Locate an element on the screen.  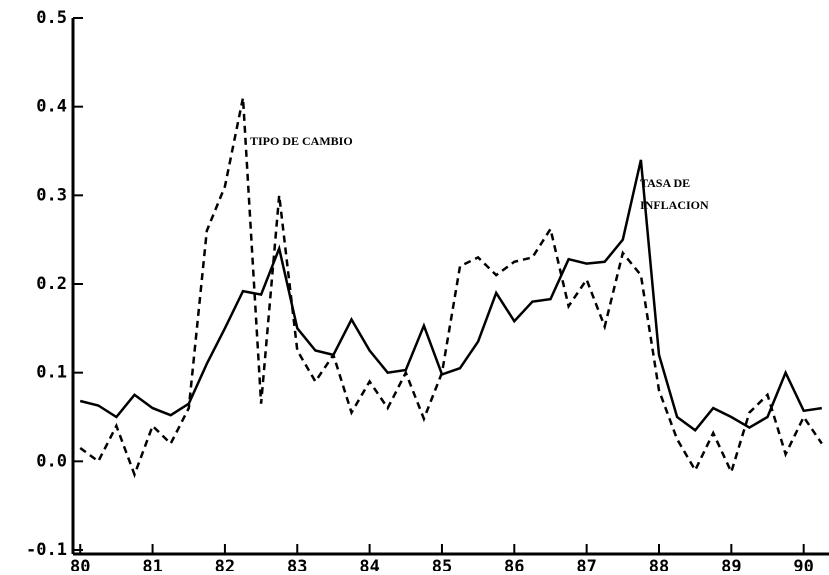
series-label-box: TASA DE INFLACION is located at coordinates (674, 194).